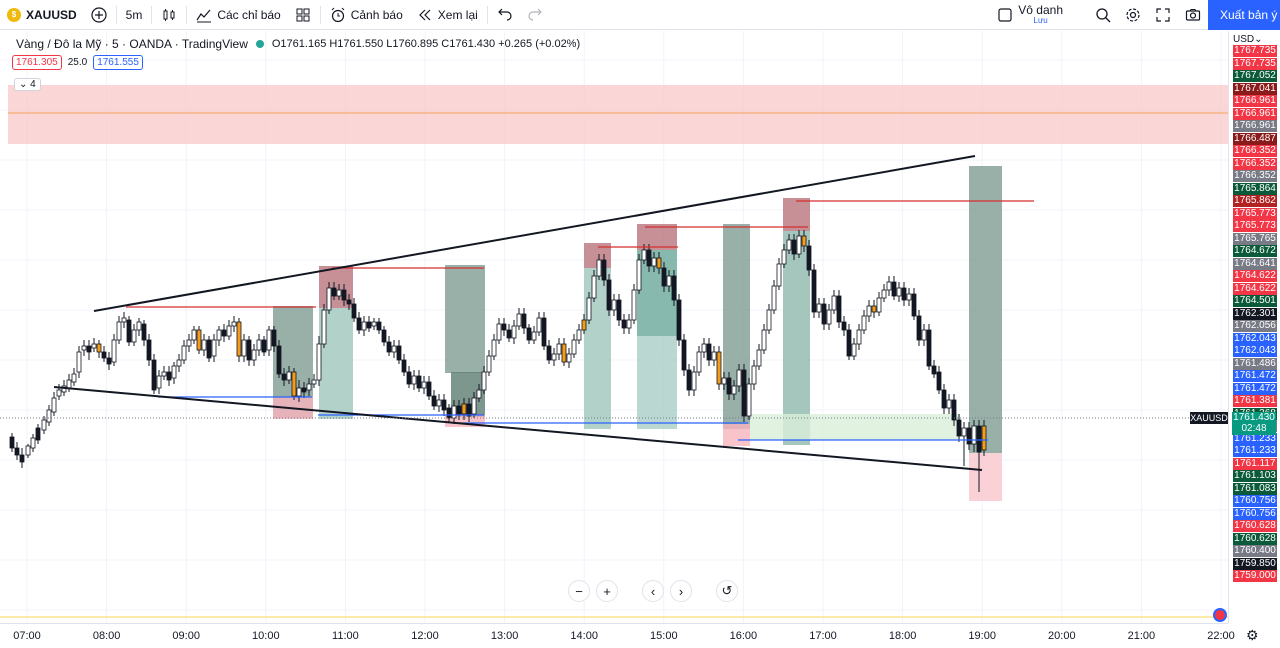 This screenshot has width=1280, height=648. I want to click on layout-name-label: Vô danh, so click(1040, 10).